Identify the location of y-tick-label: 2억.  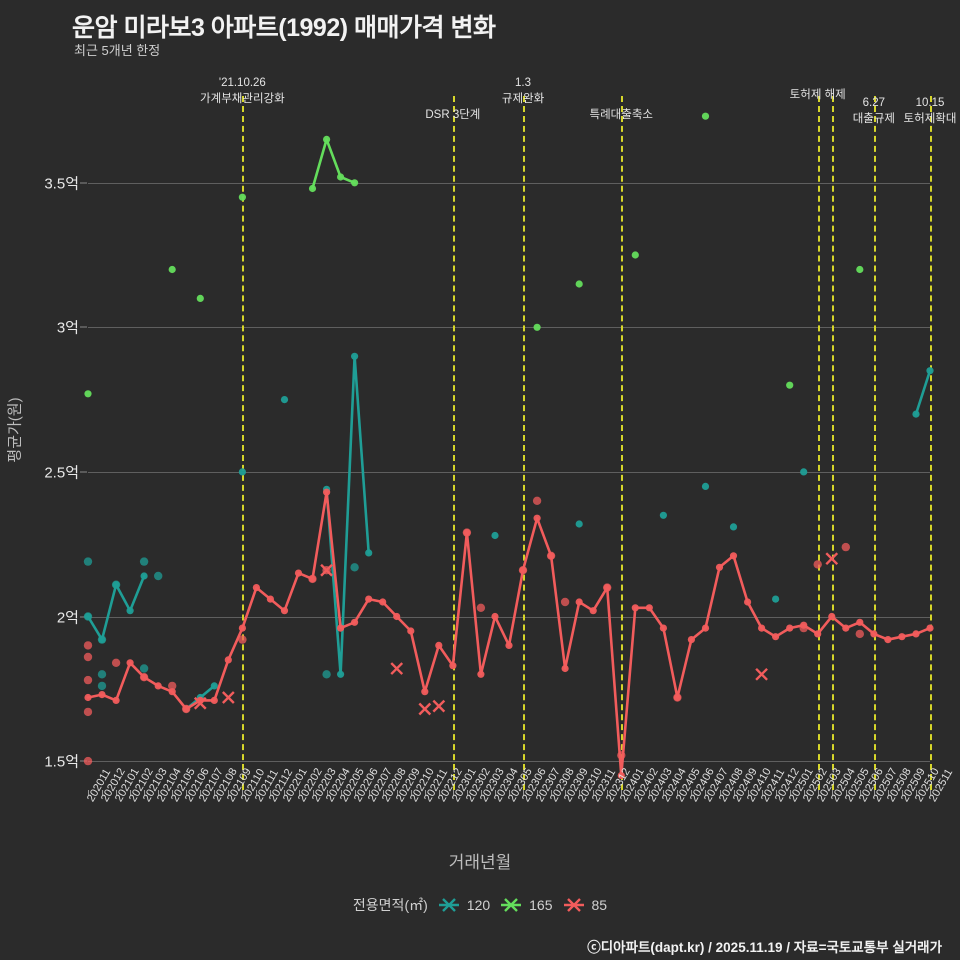
(67, 617).